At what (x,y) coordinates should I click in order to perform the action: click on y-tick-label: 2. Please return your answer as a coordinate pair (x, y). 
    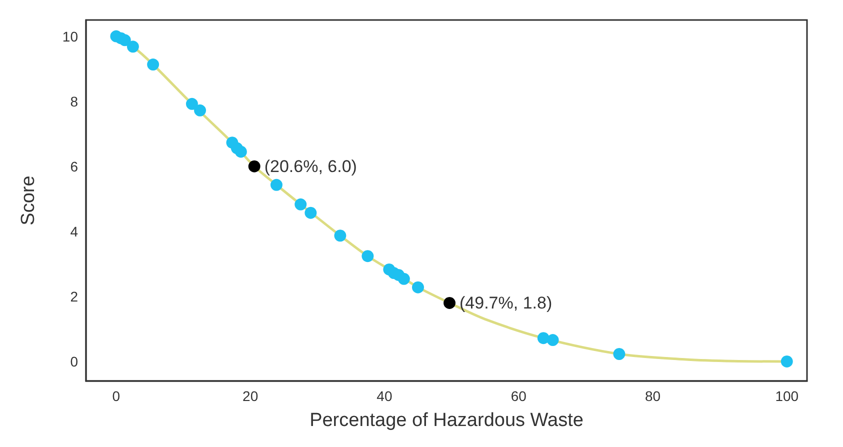
    Looking at the image, I should click on (74, 296).